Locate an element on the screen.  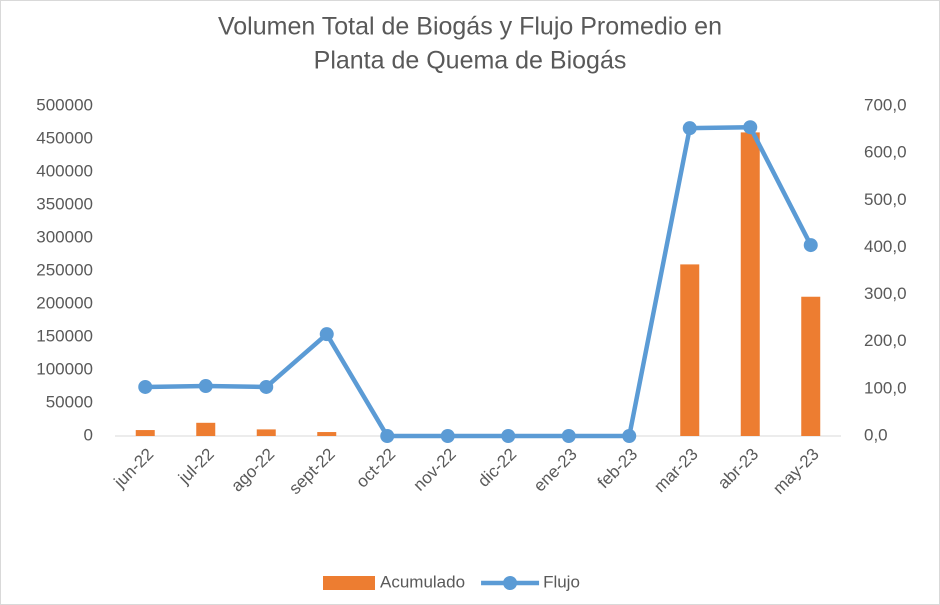
y2-tick-label: 200,0 is located at coordinates (885, 340).